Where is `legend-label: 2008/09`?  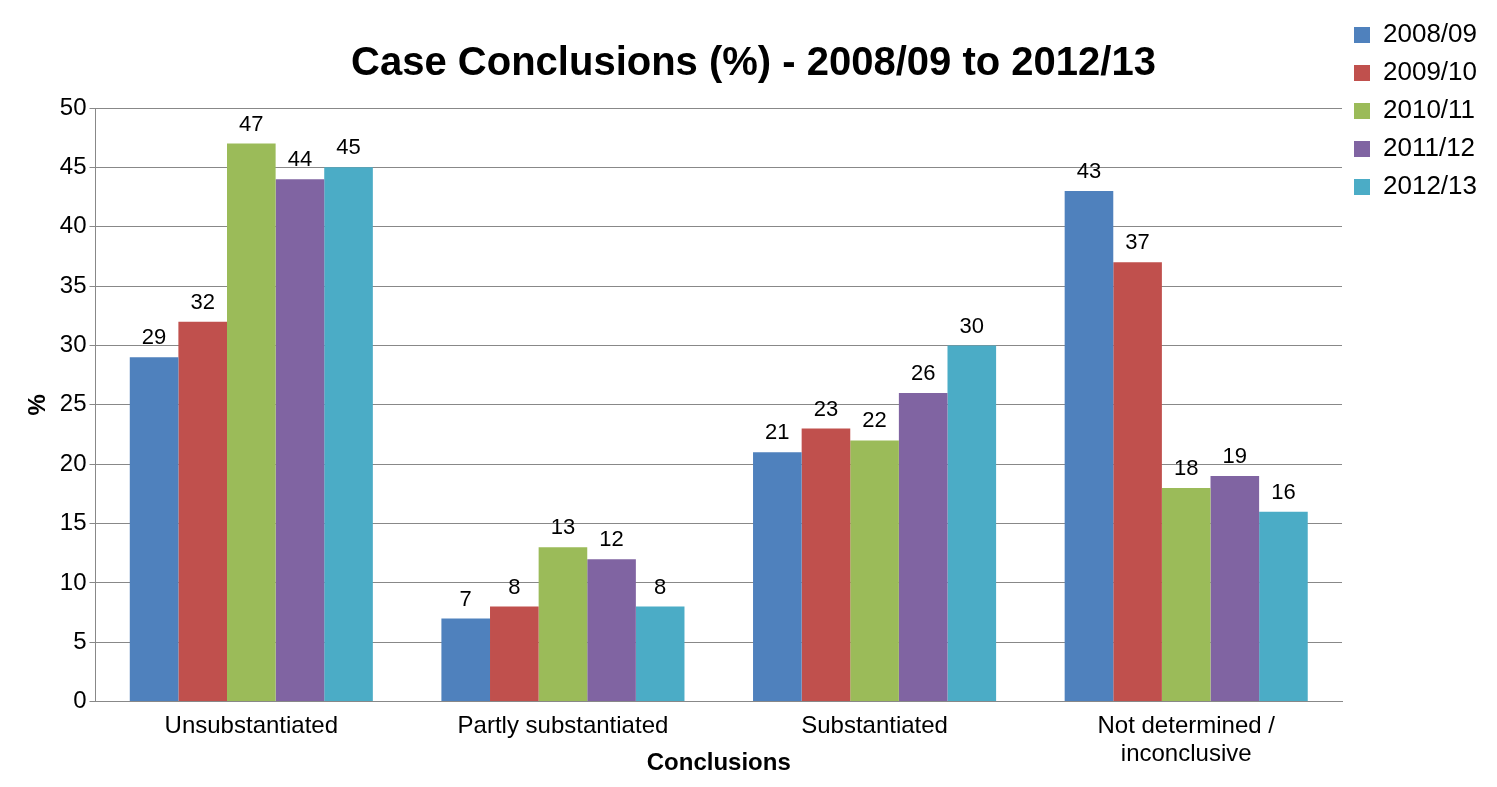
legend-label: 2008/09 is located at coordinates (1430, 33).